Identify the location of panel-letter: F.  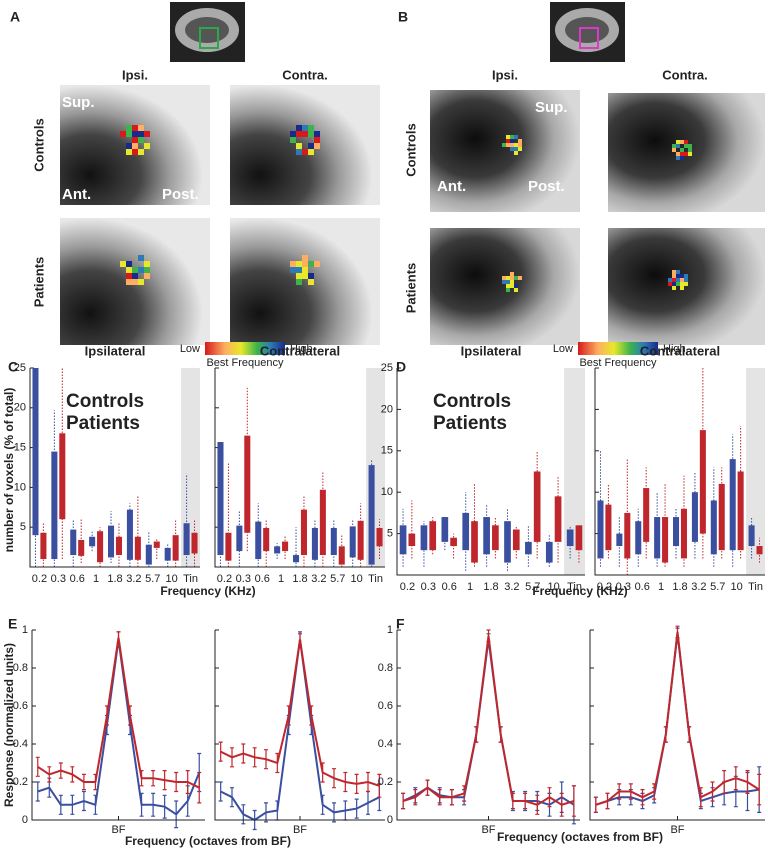
(400, 624).